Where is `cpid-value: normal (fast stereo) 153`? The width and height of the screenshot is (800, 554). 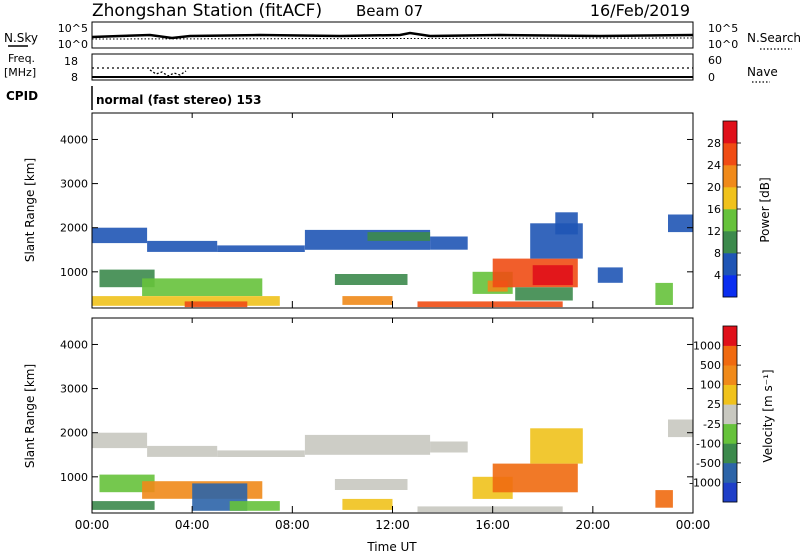 cpid-value: normal (fast stereo) 153 is located at coordinates (179, 100).